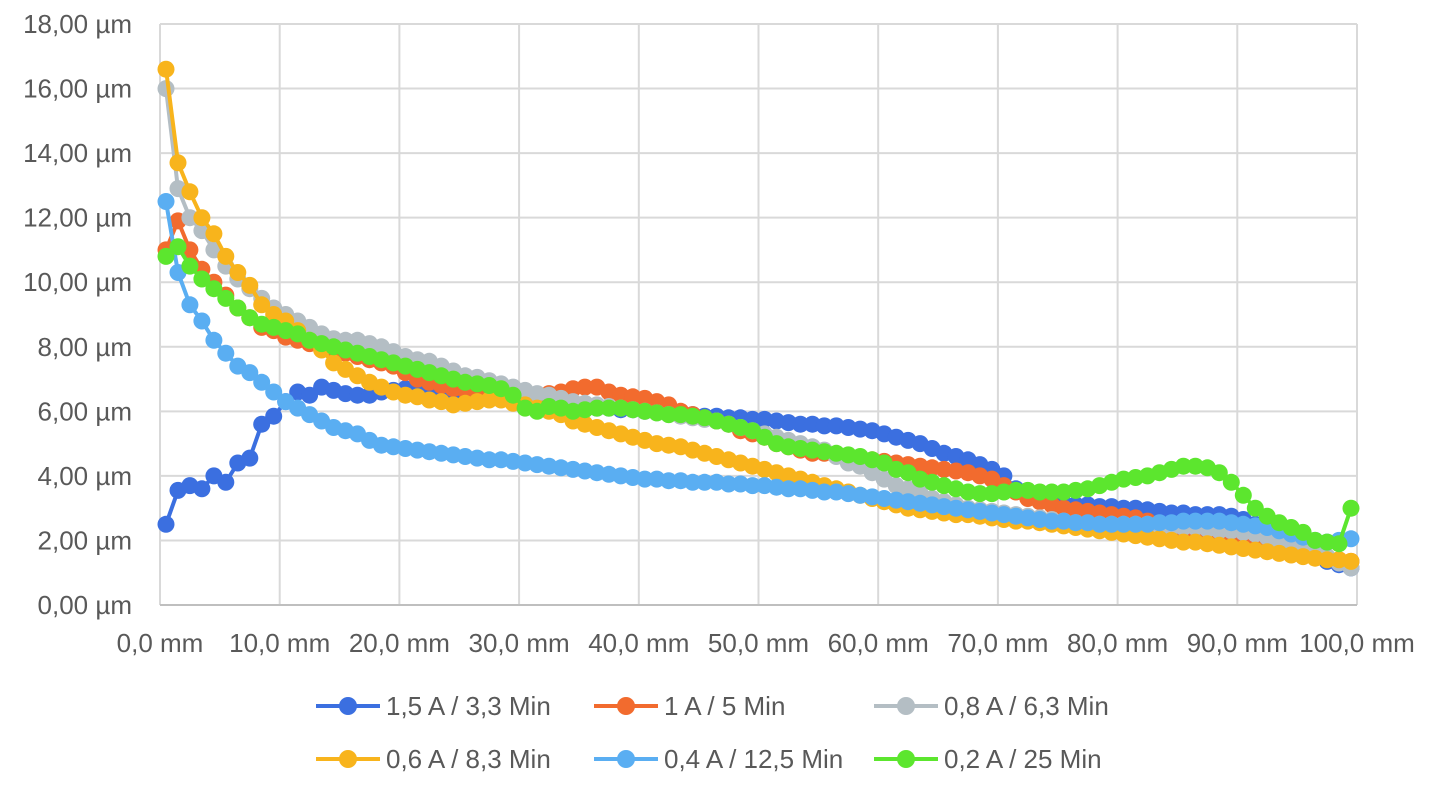 This screenshot has height=788, width=1429. What do you see at coordinates (1237, 643) in the screenshot?
I see `x-tick-label: 90,0 mm` at bounding box center [1237, 643].